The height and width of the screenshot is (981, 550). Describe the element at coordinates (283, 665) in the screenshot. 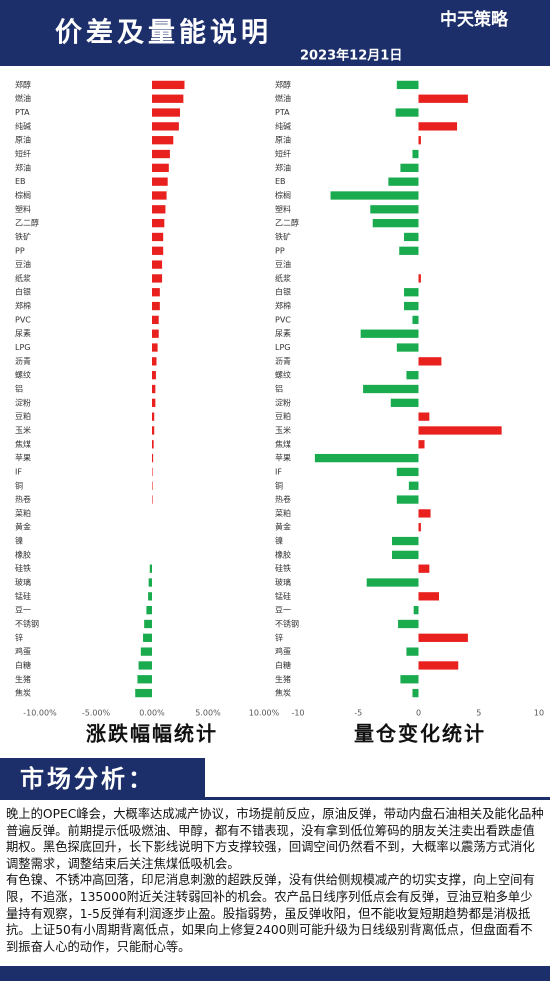

I see `category-label: 白糖` at that location.